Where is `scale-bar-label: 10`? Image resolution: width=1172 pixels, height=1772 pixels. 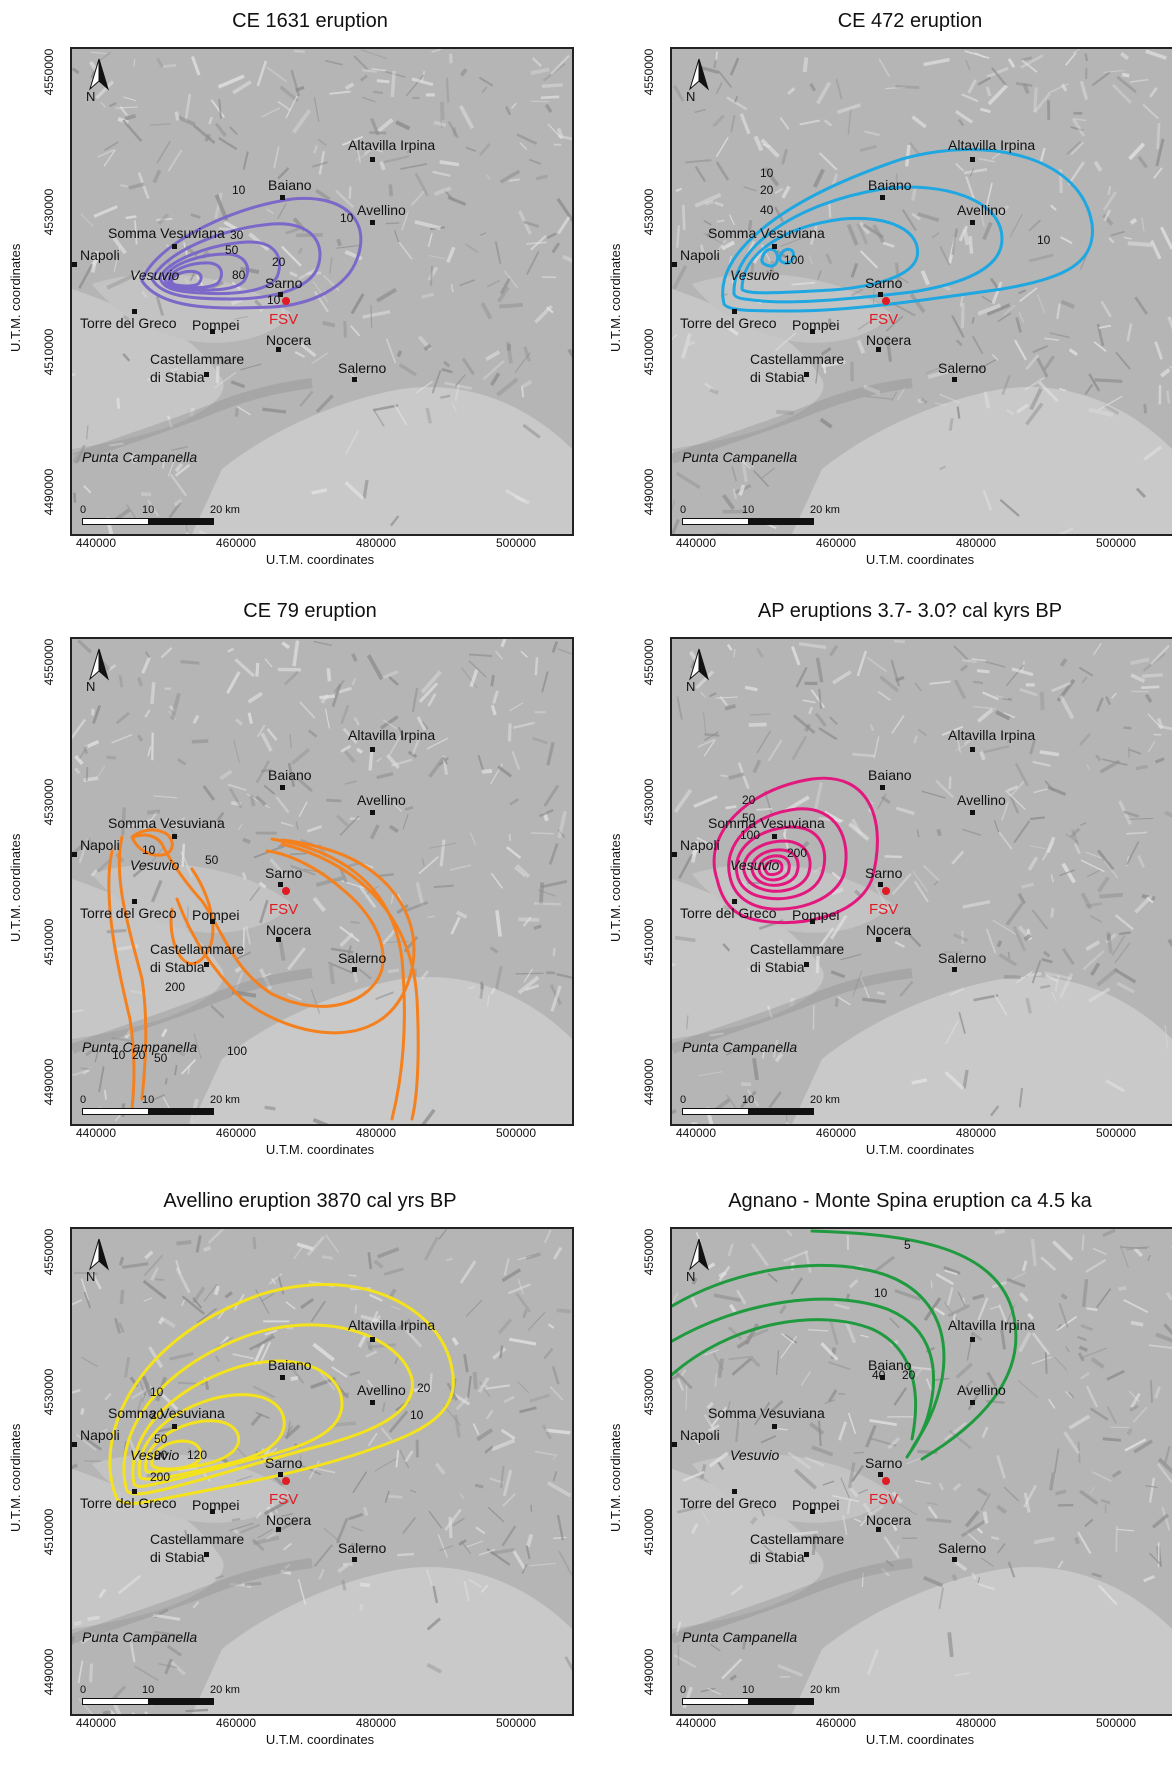 scale-bar-label: 10 is located at coordinates (148, 510).